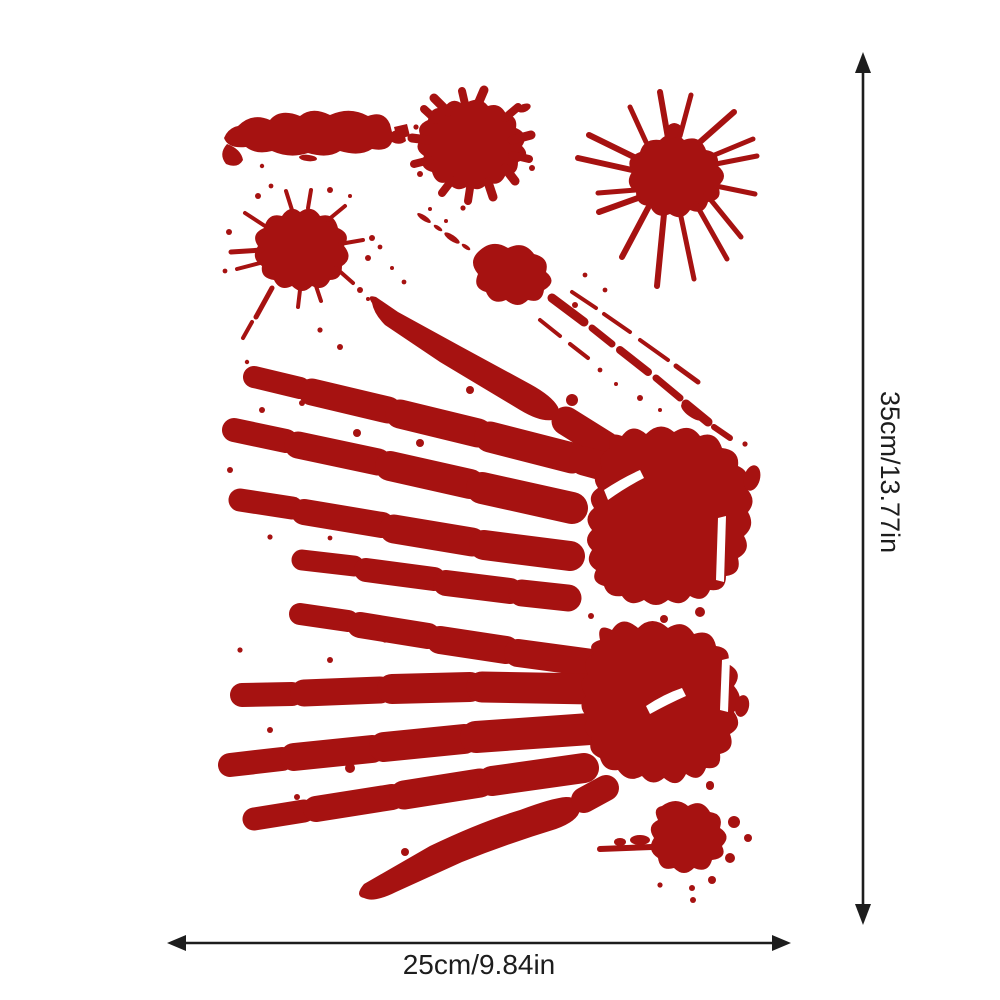 The image size is (1000, 1000). I want to click on width-dimension-arrow, so click(479, 943).